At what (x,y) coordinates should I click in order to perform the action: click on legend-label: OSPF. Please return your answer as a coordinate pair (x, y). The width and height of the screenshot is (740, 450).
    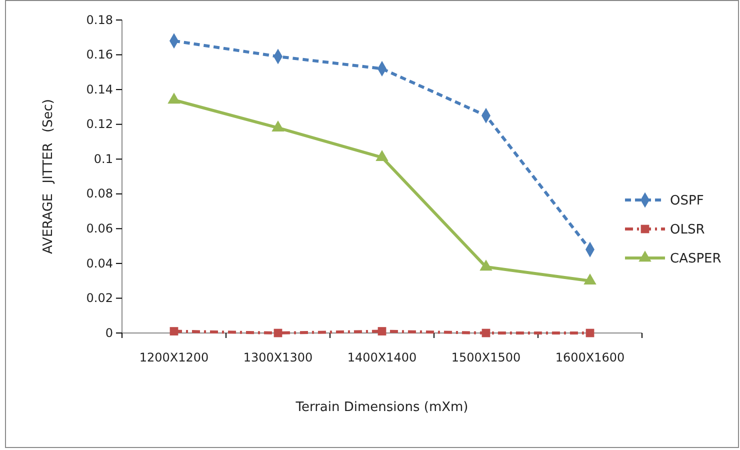
    Looking at the image, I should click on (687, 201).